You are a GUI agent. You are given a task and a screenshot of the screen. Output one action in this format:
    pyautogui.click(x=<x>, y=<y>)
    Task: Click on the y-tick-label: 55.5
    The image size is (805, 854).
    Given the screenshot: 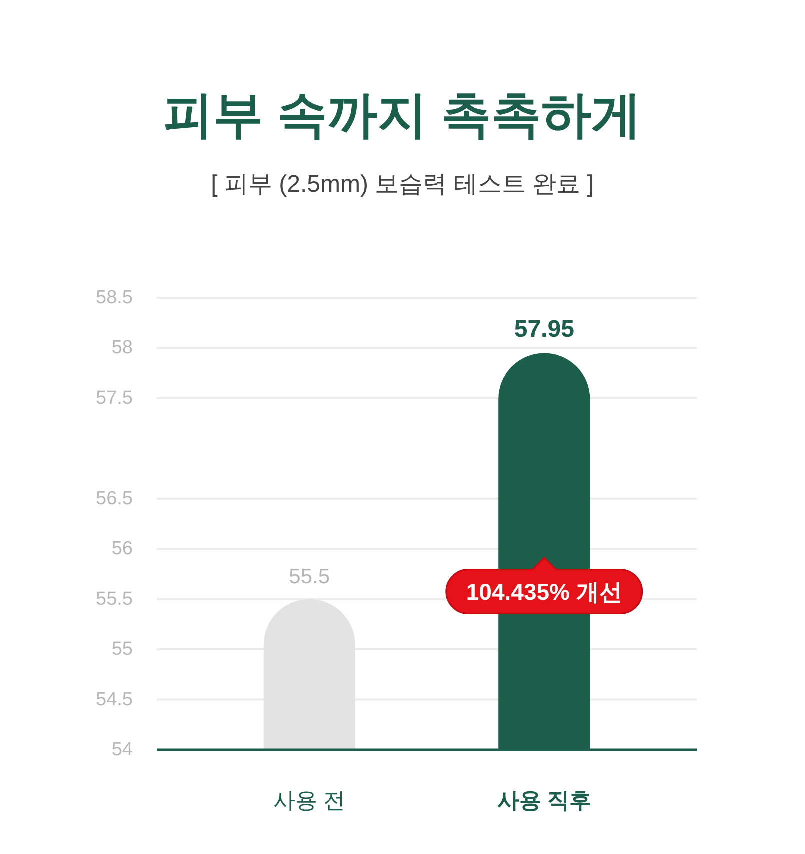 What is the action you would take?
    pyautogui.click(x=114, y=599)
    